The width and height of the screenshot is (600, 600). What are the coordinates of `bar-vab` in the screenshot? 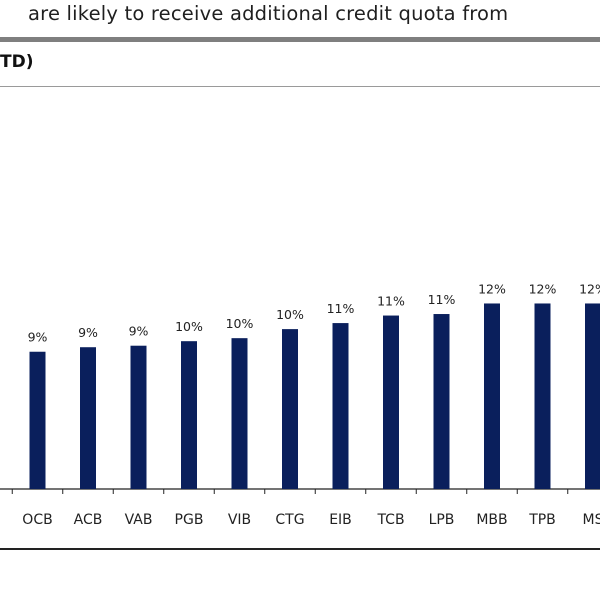 It's located at (138, 417).